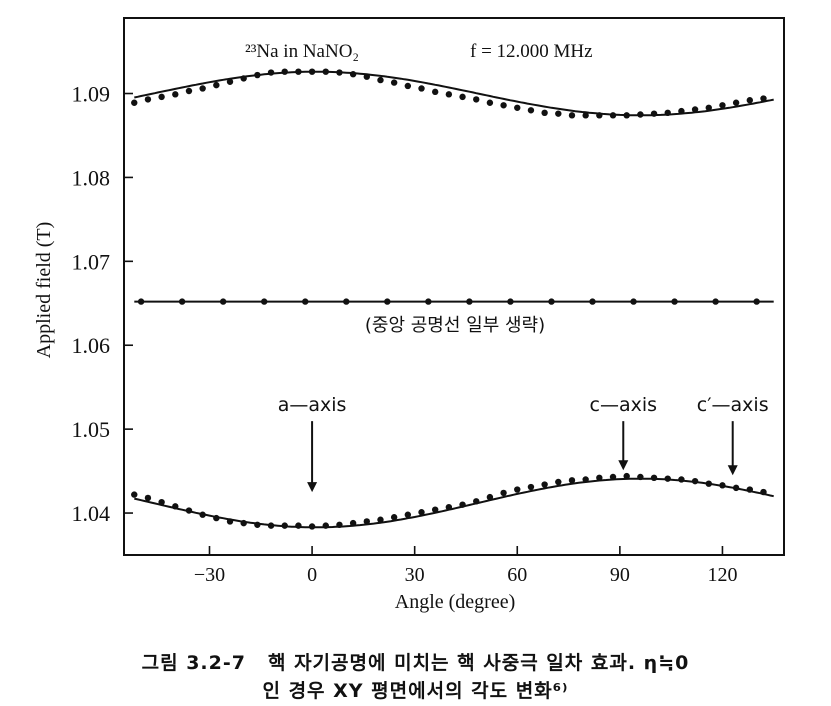 The image size is (831, 706). What do you see at coordinates (312, 405) in the screenshot?
I see `axis-annotation-label: a—axis` at bounding box center [312, 405].